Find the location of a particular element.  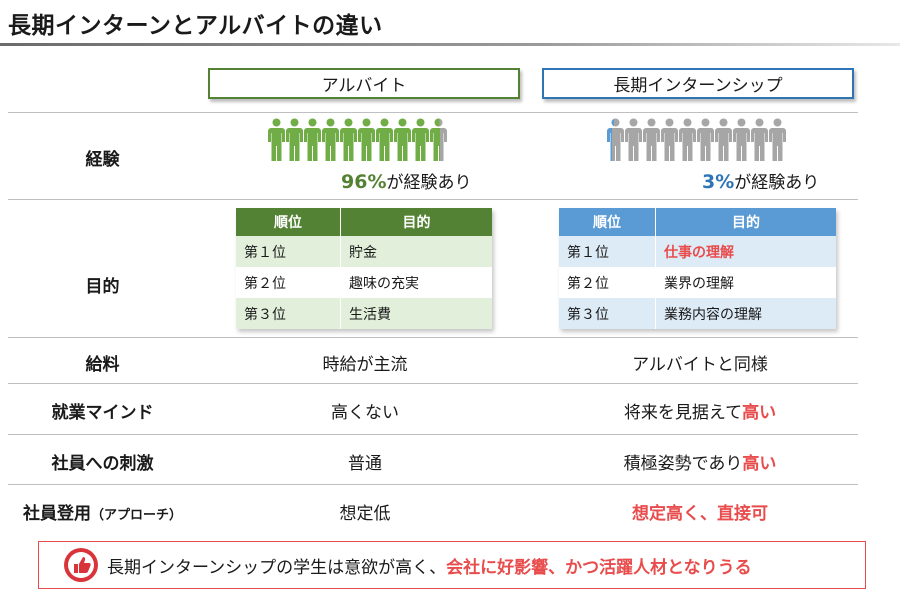

experience-rate-internship: 3%が経験あり is located at coordinates (760, 180).